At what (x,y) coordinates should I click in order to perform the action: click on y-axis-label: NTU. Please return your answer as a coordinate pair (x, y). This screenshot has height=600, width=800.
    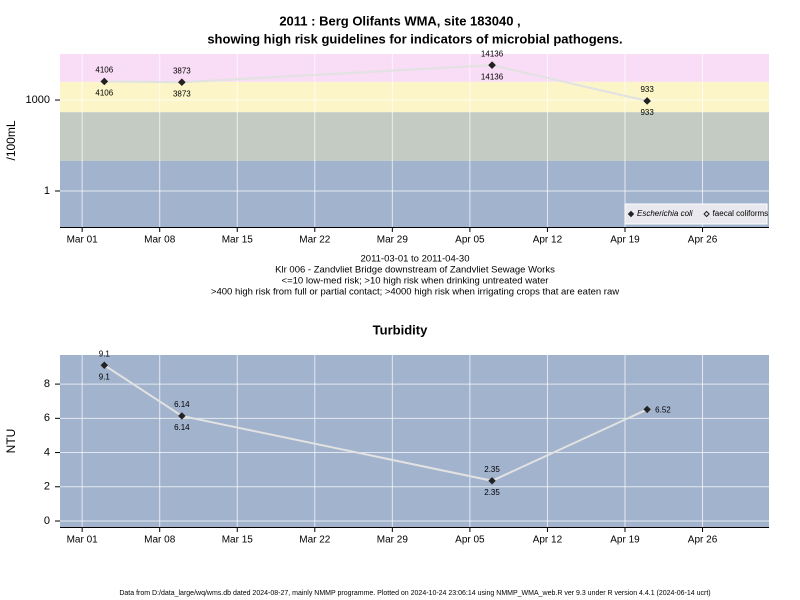
    Looking at the image, I should click on (11, 441).